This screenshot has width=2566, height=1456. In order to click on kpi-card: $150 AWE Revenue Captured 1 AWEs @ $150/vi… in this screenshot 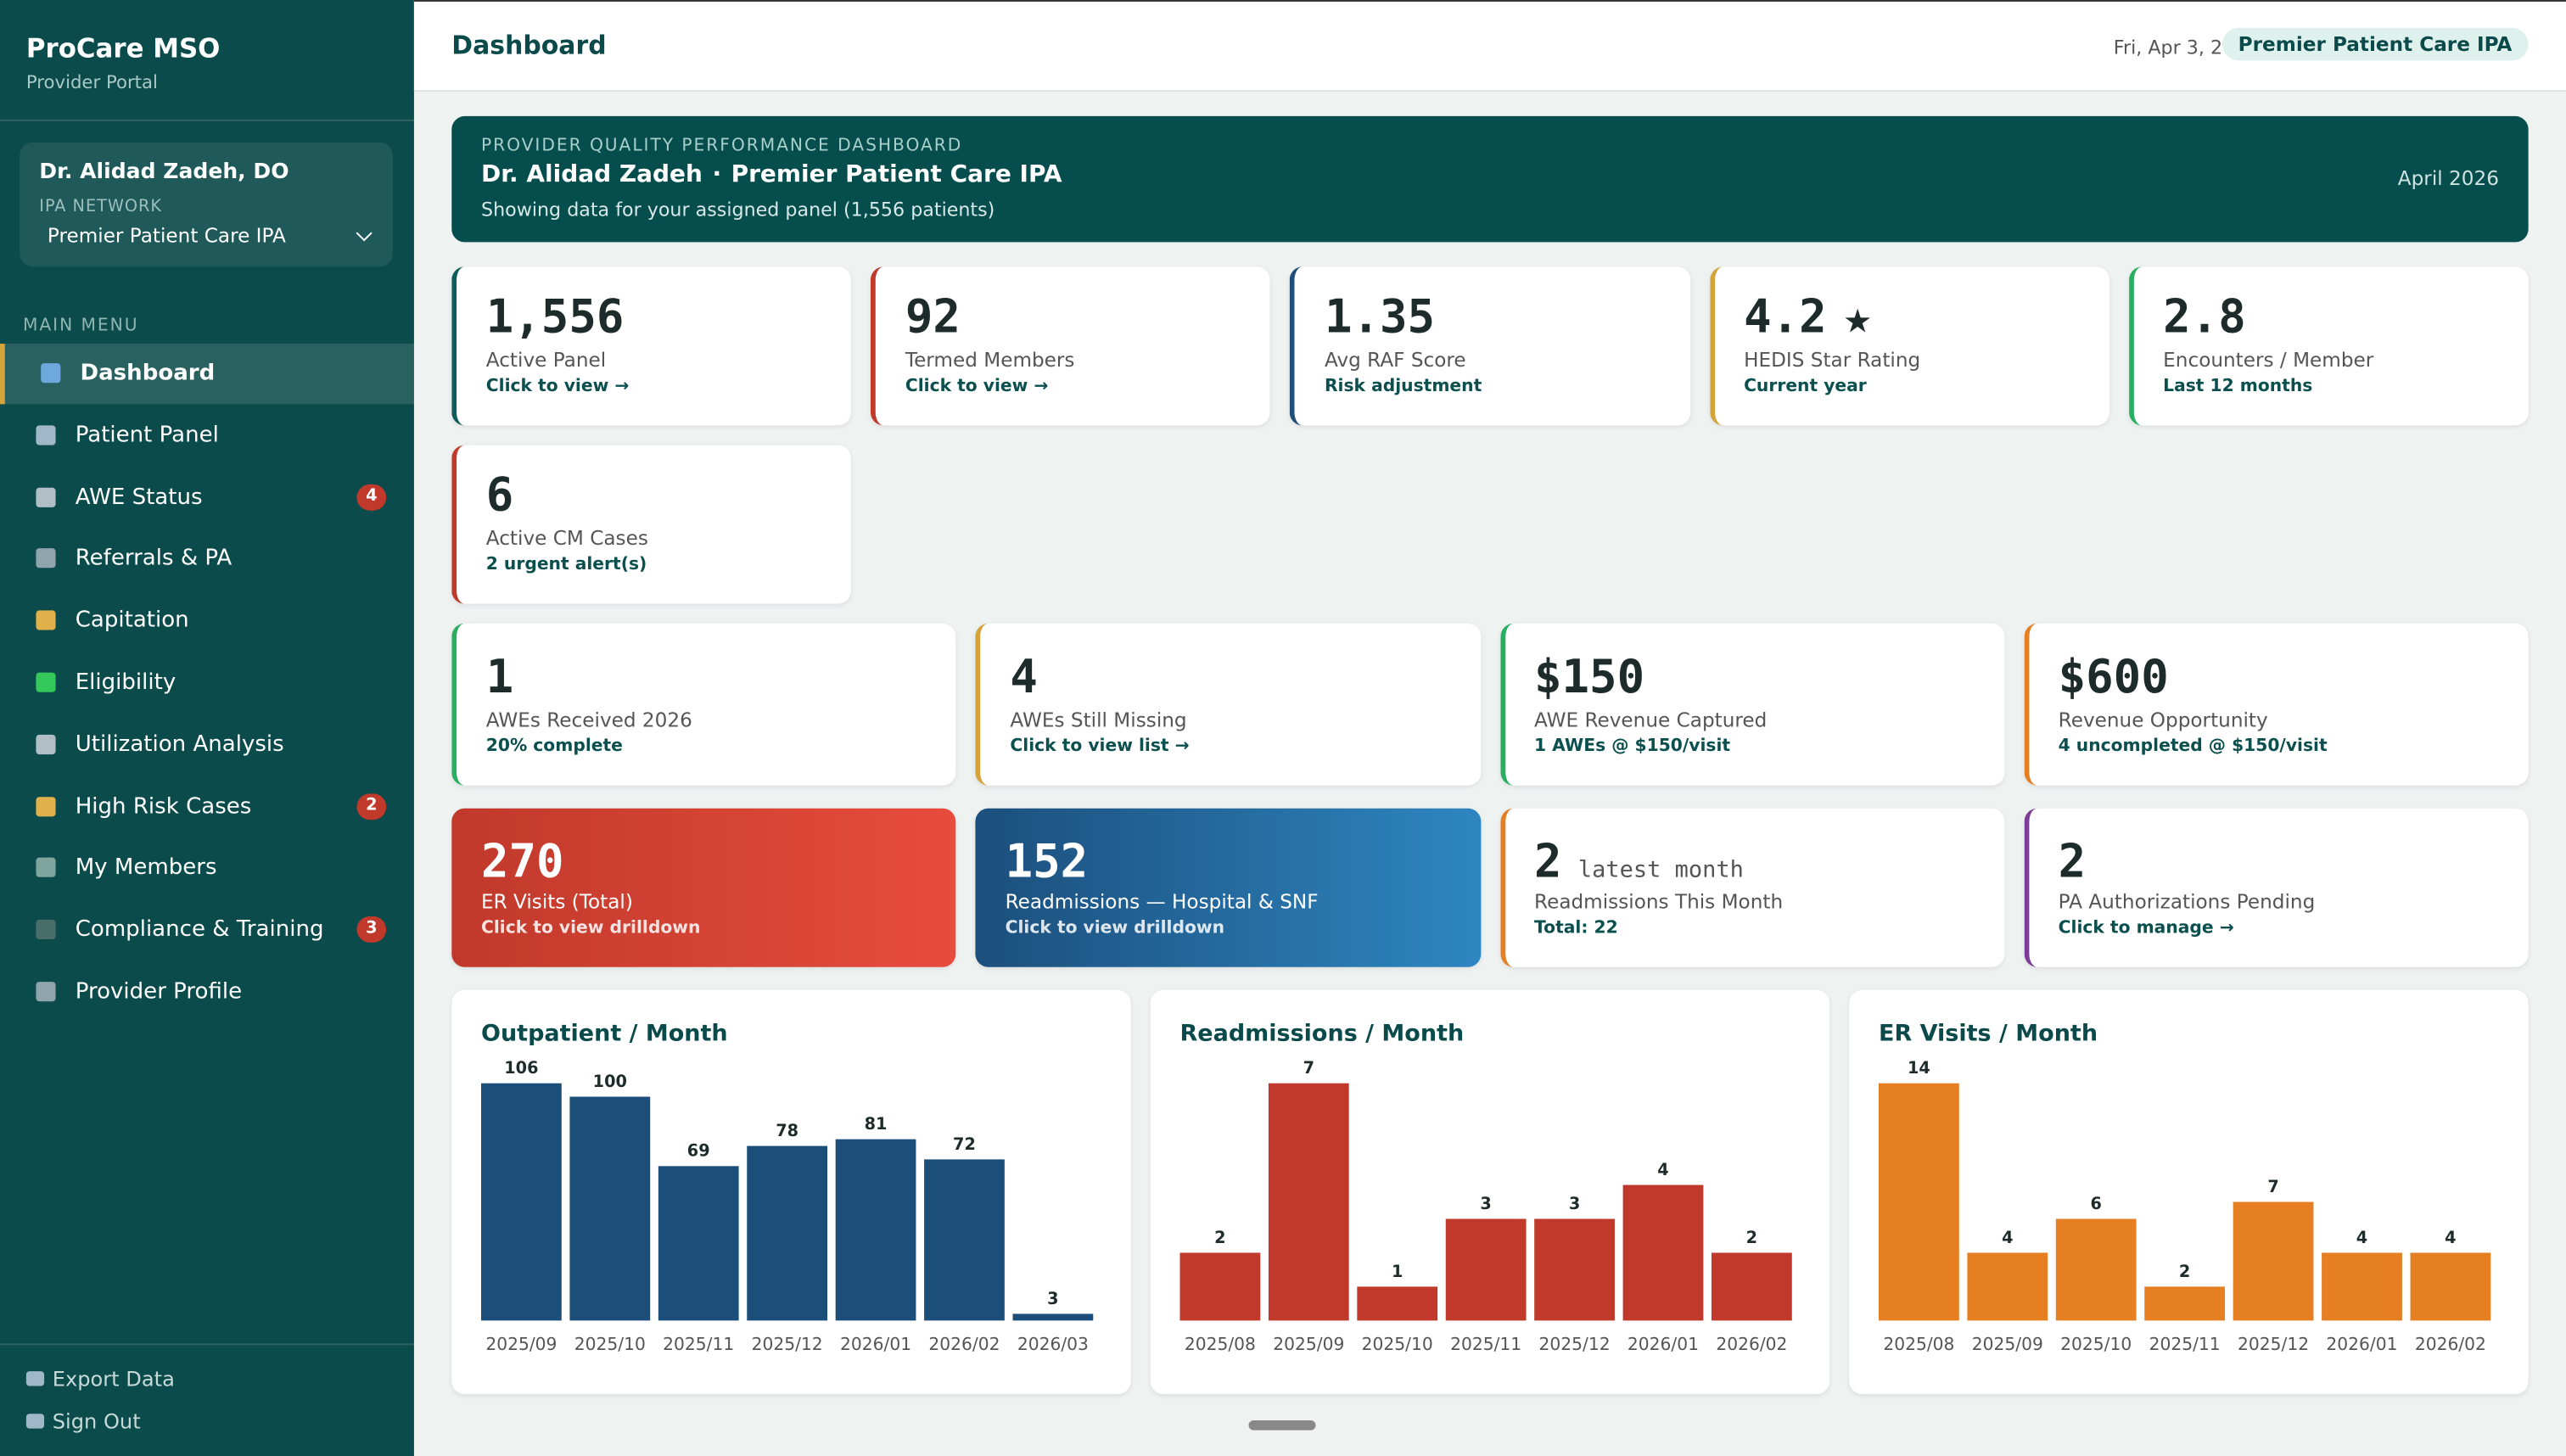, I will do `click(1752, 704)`.